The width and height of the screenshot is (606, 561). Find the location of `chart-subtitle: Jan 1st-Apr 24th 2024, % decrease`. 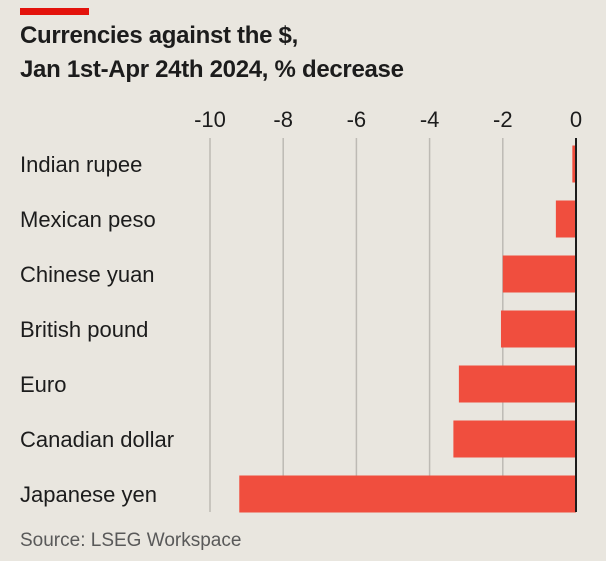

chart-subtitle: Jan 1st-Apr 24th 2024, % decrease is located at coordinates (212, 69).